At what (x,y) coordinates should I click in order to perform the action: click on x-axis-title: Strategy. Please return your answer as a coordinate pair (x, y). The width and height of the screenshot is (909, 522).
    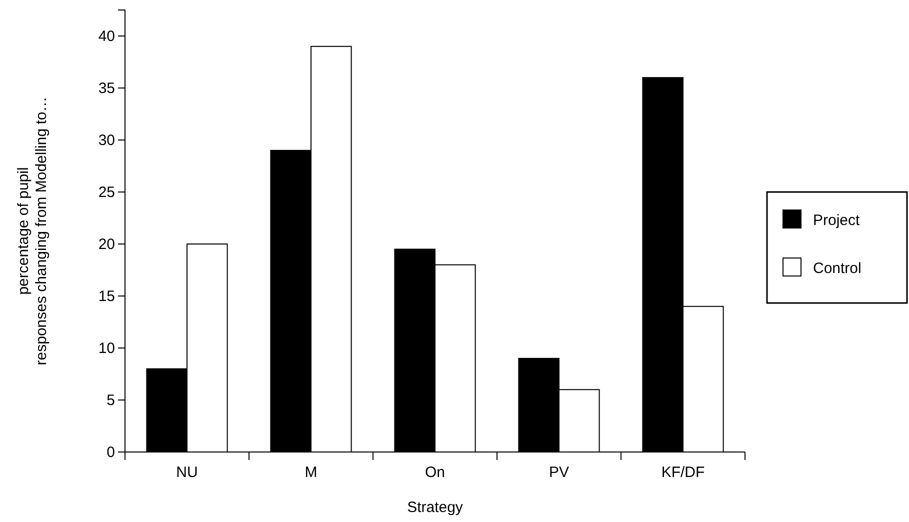
    Looking at the image, I should click on (435, 507).